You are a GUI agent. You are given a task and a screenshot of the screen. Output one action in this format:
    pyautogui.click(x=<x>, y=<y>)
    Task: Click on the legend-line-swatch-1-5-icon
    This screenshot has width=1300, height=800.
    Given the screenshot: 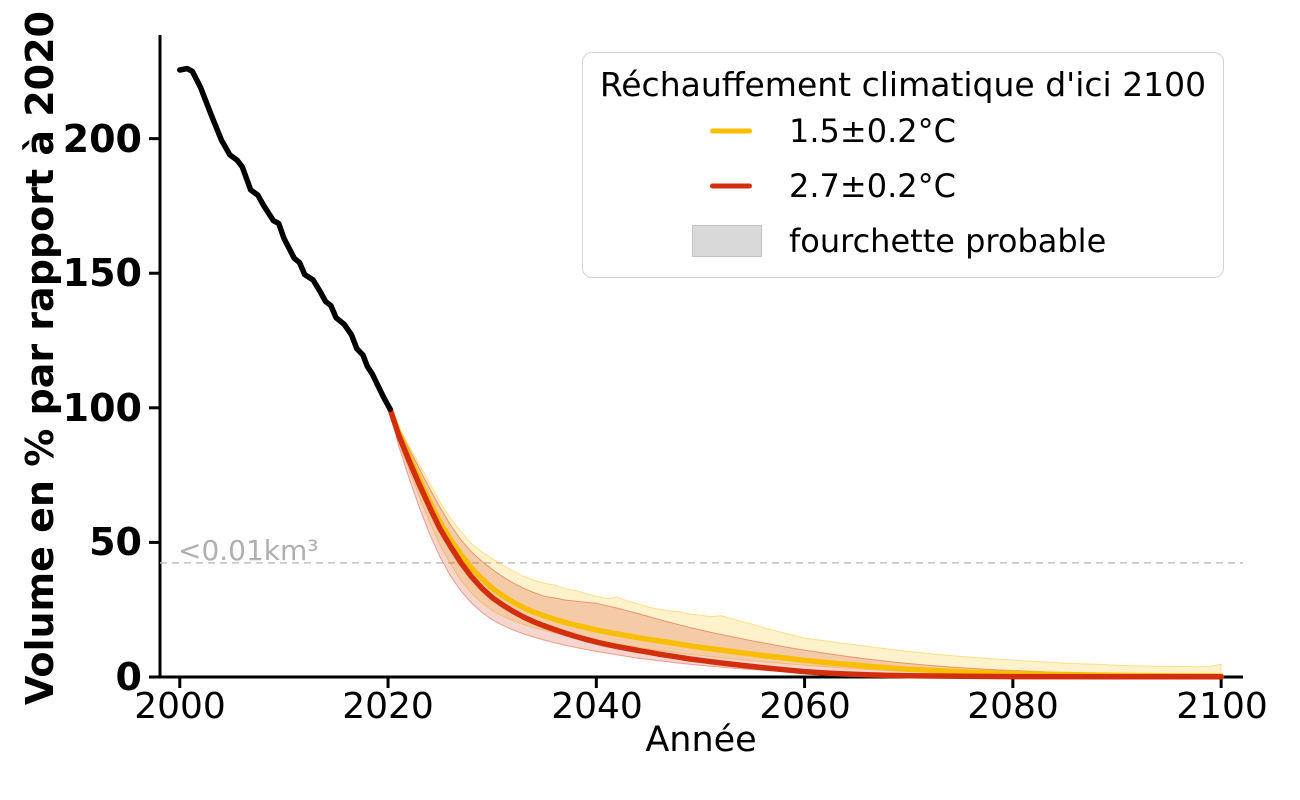 What is the action you would take?
    pyautogui.click(x=731, y=131)
    